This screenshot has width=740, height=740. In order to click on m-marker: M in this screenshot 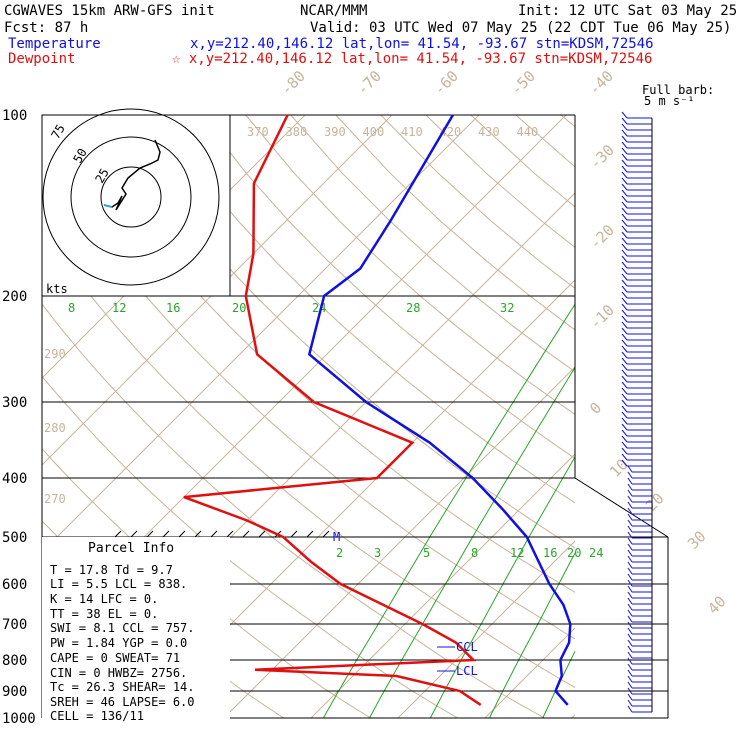, I will do `click(336, 537)`.